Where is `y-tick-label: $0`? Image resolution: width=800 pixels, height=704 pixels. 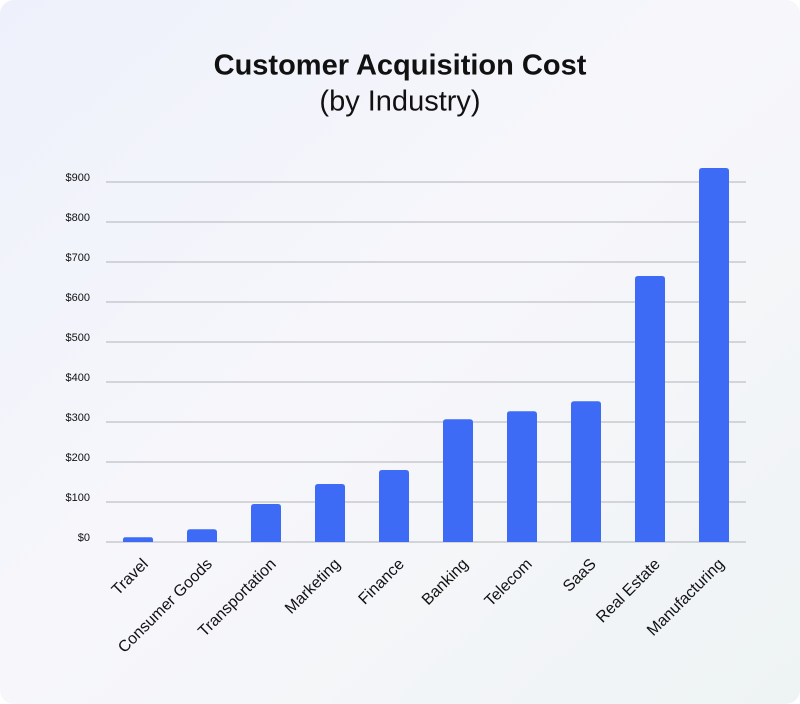 y-tick-label: $0 is located at coordinates (84, 538).